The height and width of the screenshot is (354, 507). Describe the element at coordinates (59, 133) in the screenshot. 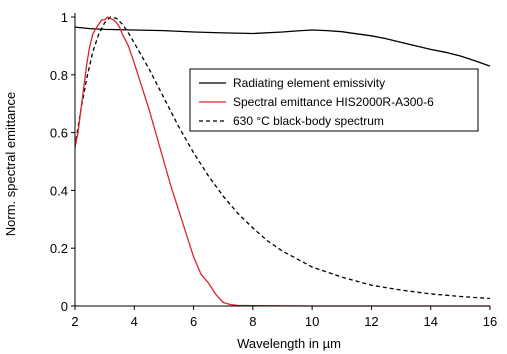

I see `y-tick-label: 0.6` at that location.